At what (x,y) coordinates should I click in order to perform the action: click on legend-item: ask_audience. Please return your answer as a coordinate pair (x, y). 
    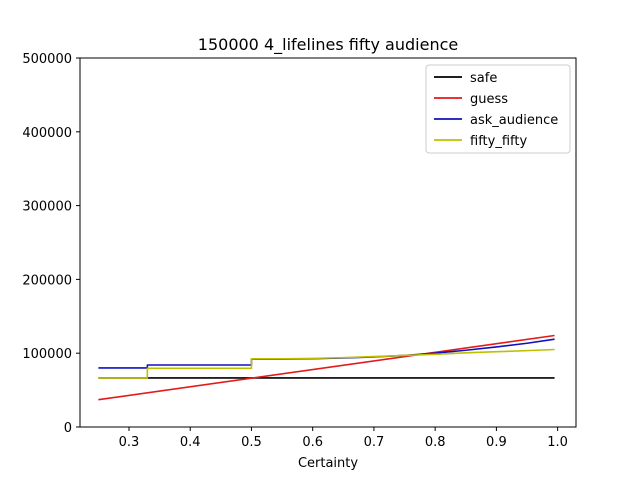
    Looking at the image, I should click on (496, 120).